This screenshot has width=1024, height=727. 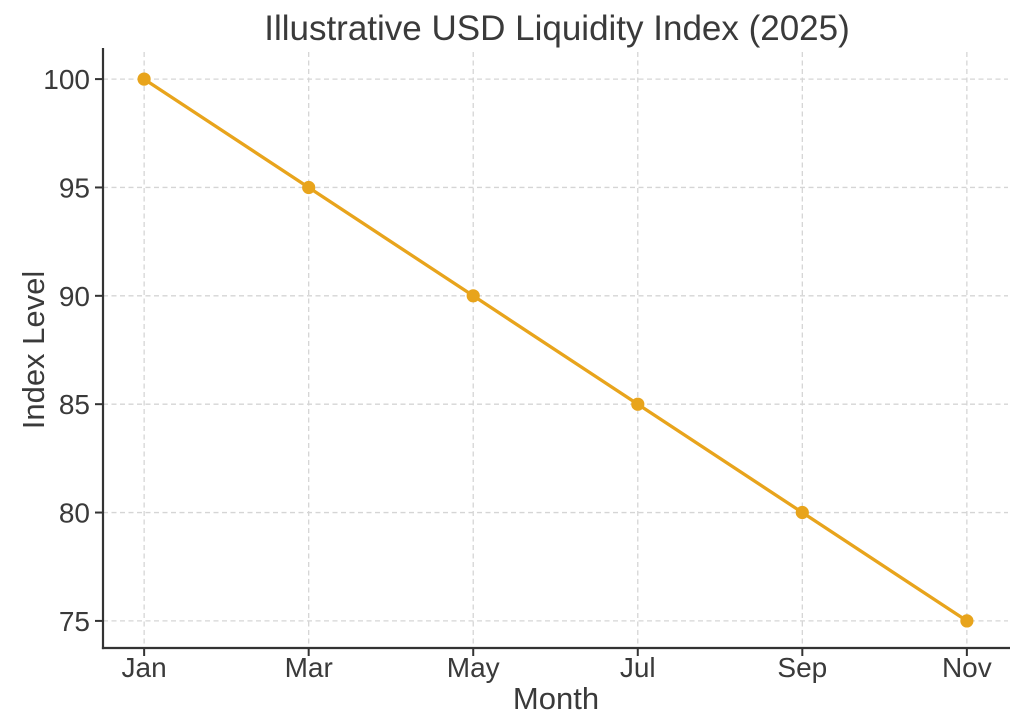 I want to click on data-point-nov, so click(x=967, y=621).